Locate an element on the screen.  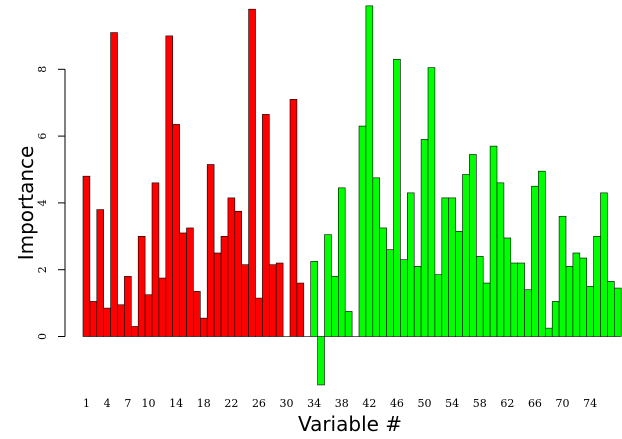
y-tick-label: 6 is located at coordinates (42, 136).